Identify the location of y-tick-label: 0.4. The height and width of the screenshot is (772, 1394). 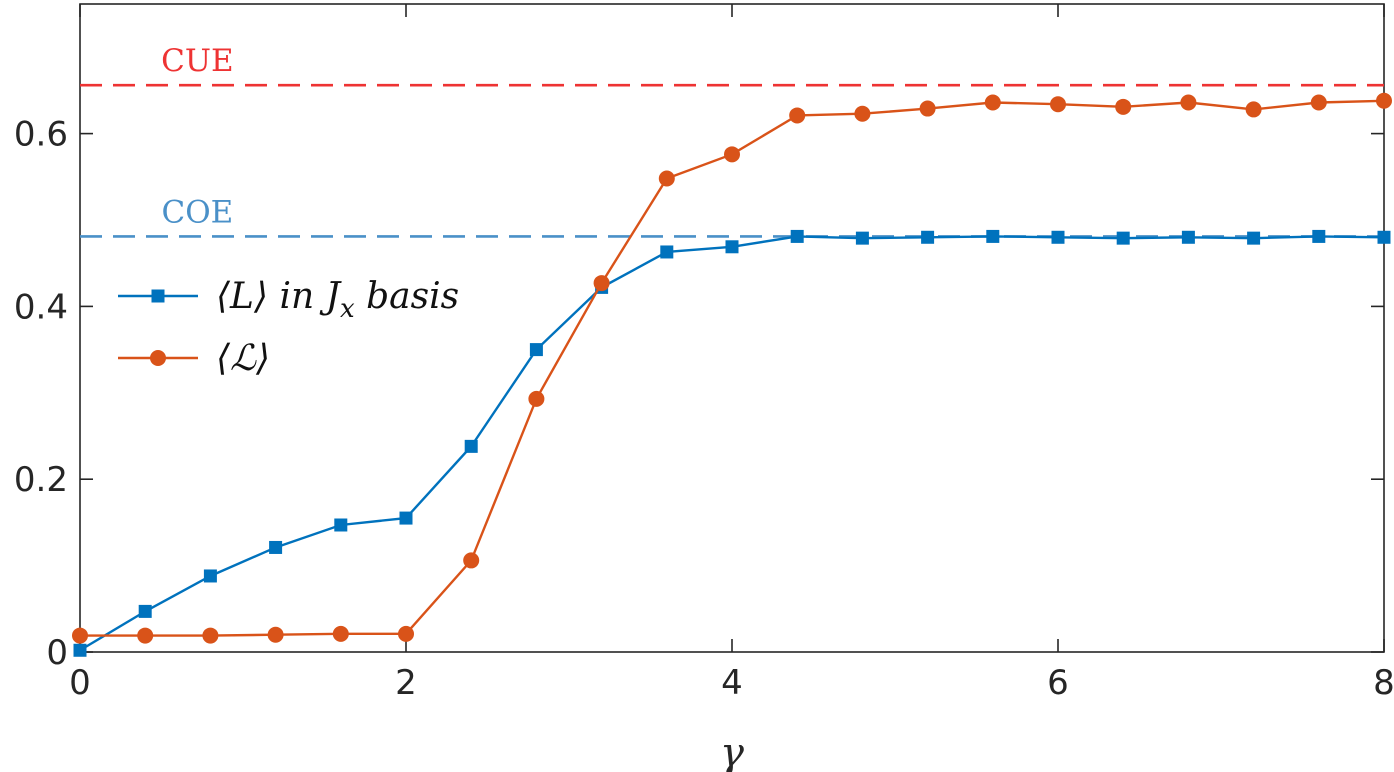
(41, 307).